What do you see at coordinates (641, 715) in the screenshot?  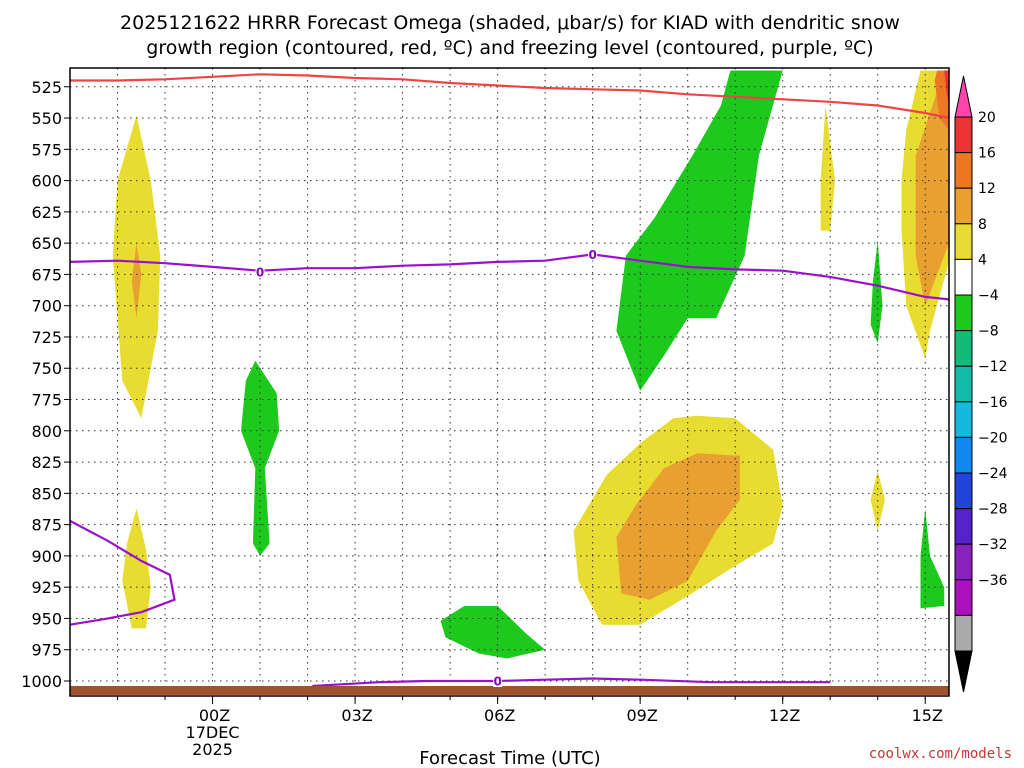 I see `x-tick-label-09Z: 09Z` at bounding box center [641, 715].